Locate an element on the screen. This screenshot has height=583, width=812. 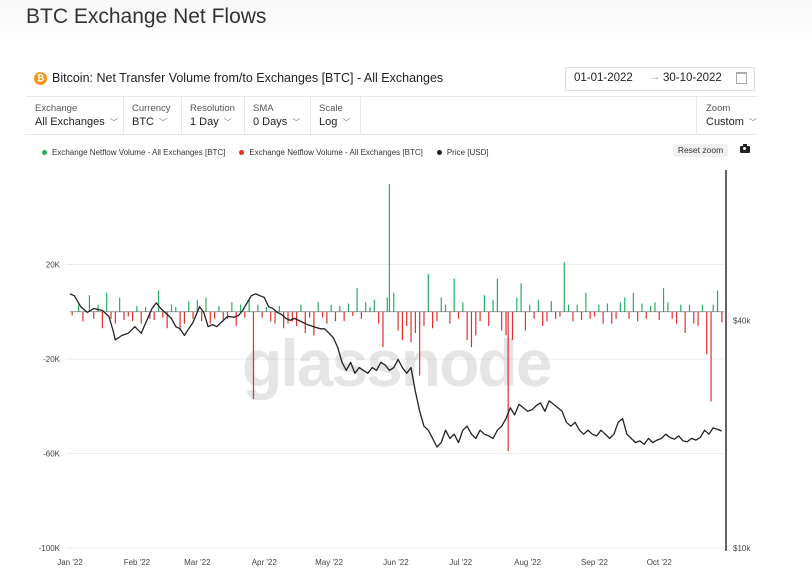
exchange-select: Exchange All Exchanges ﹀ is located at coordinates (75, 115).